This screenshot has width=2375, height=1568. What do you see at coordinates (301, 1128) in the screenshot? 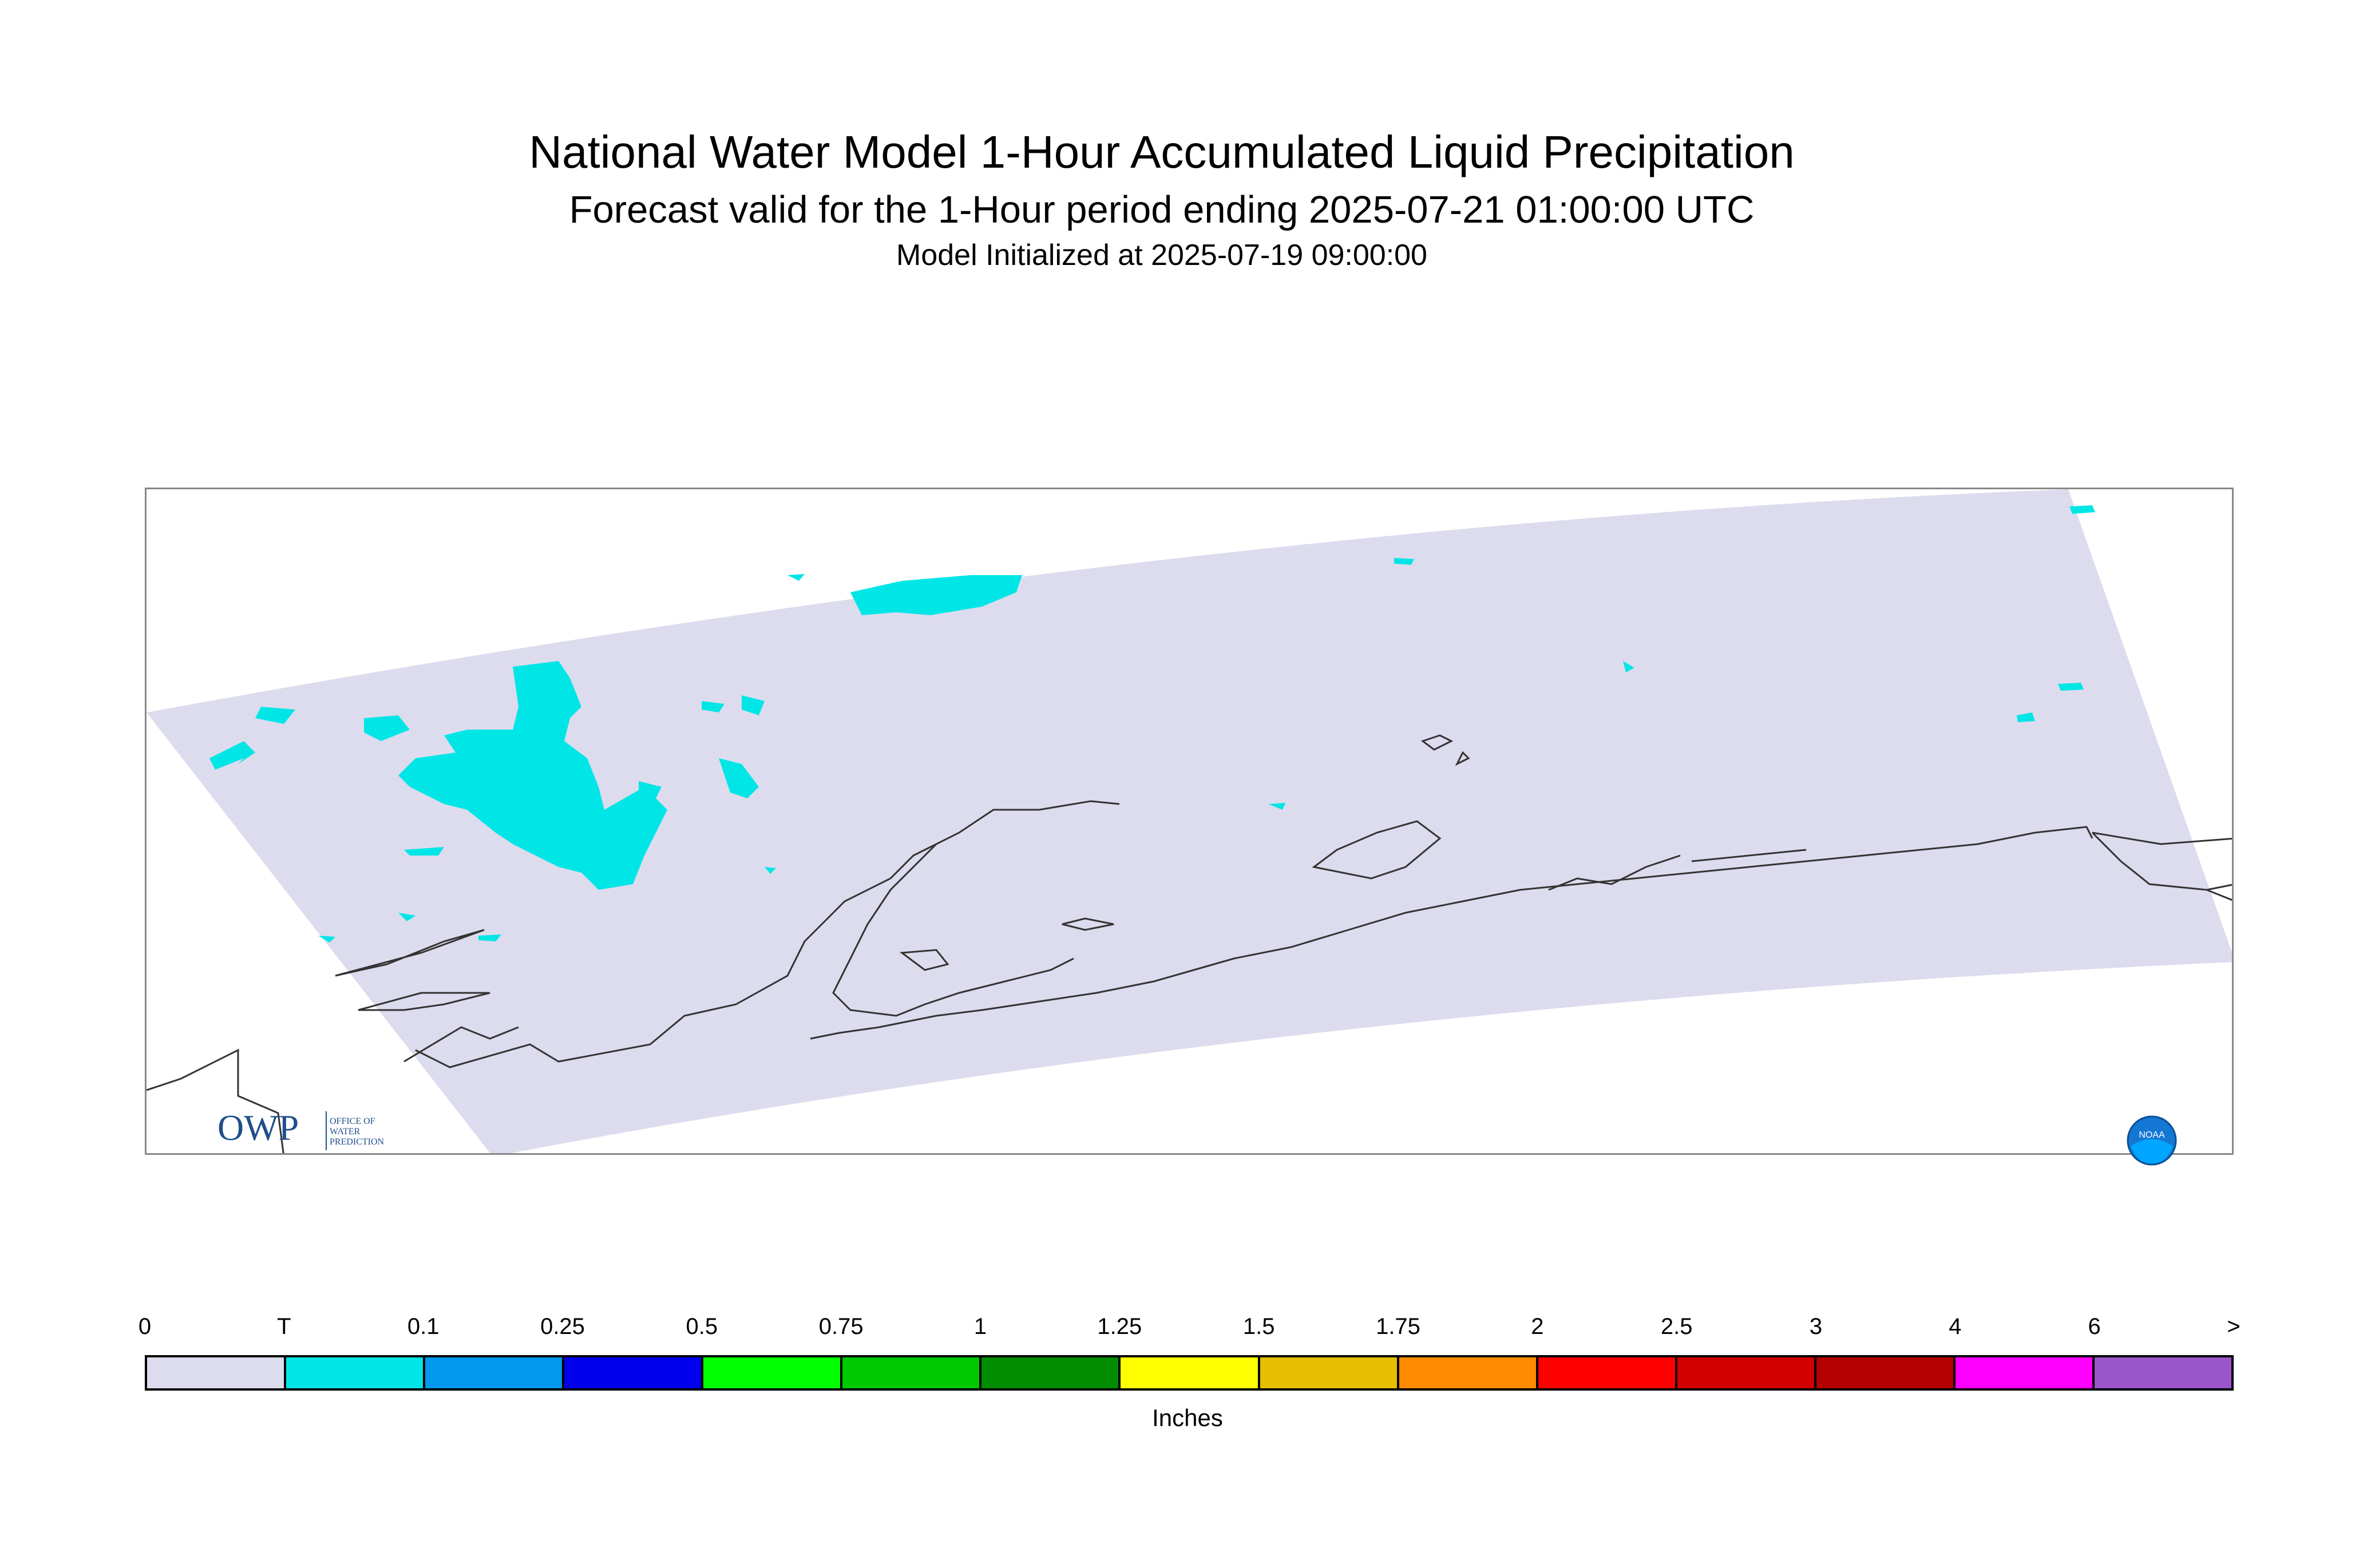
I see `owp-logo: OWP OFFICE OF WATER PREDICTION` at bounding box center [301, 1128].